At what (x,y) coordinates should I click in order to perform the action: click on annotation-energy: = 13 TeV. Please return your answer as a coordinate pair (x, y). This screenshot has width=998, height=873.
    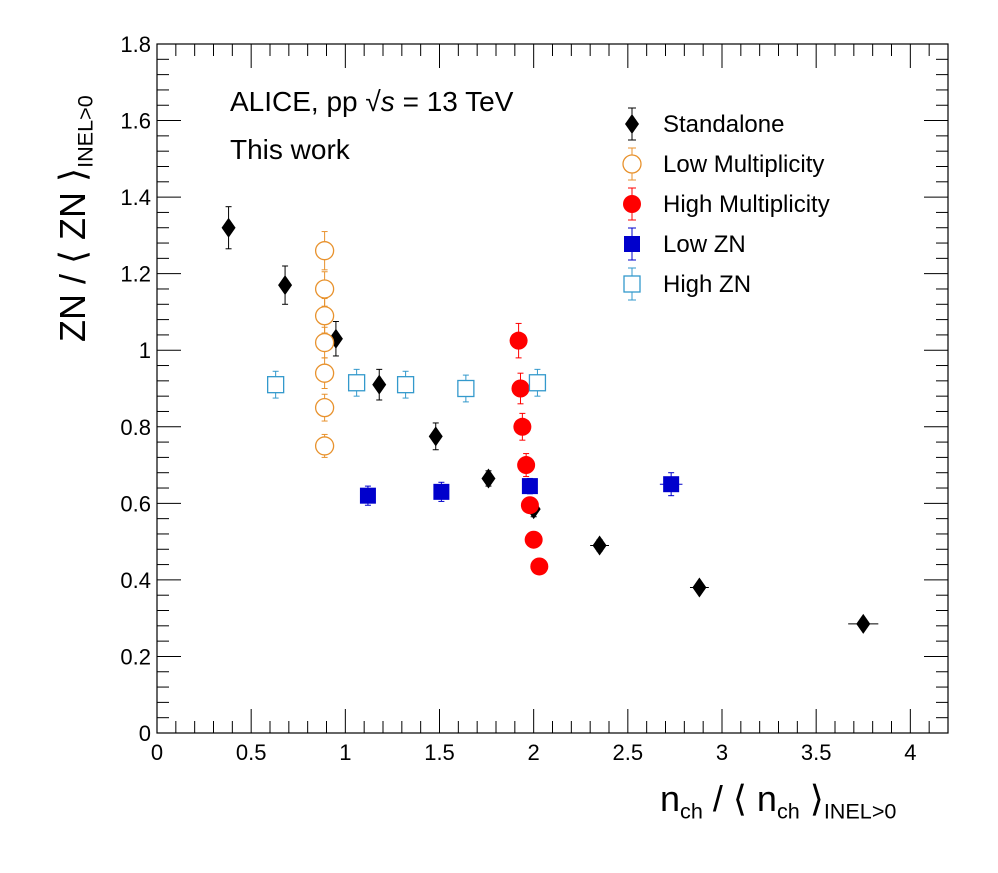
    Looking at the image, I should click on (458, 101).